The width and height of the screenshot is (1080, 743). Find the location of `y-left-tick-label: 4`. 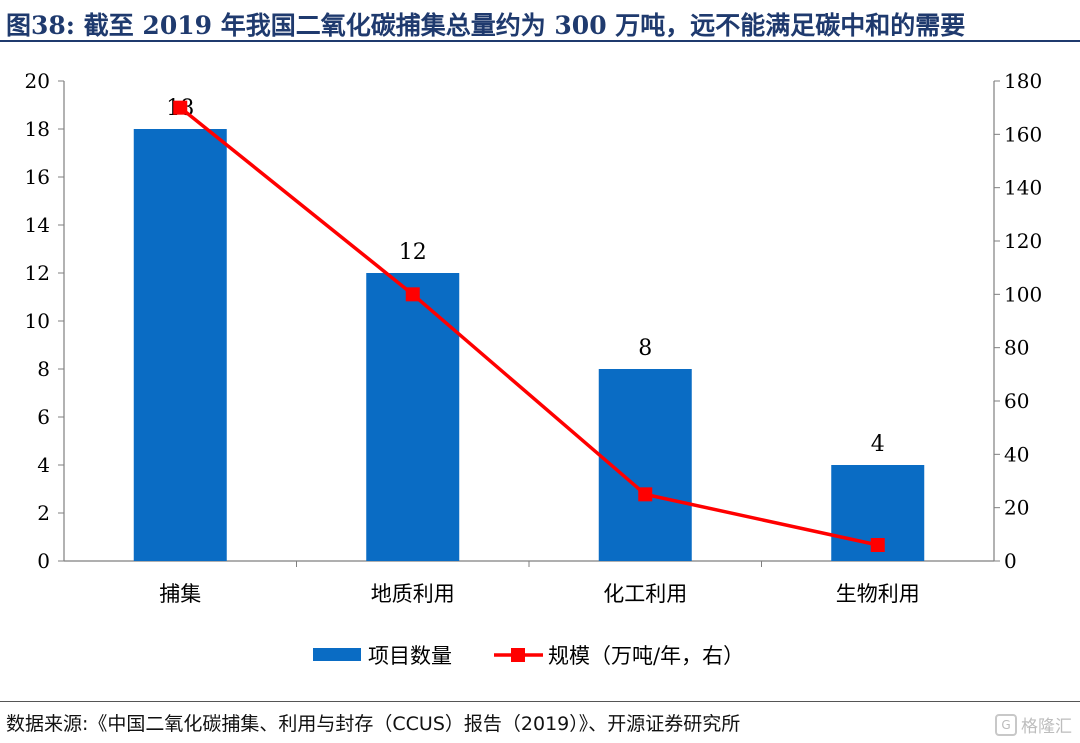

y-left-tick-label: 4 is located at coordinates (43, 465).